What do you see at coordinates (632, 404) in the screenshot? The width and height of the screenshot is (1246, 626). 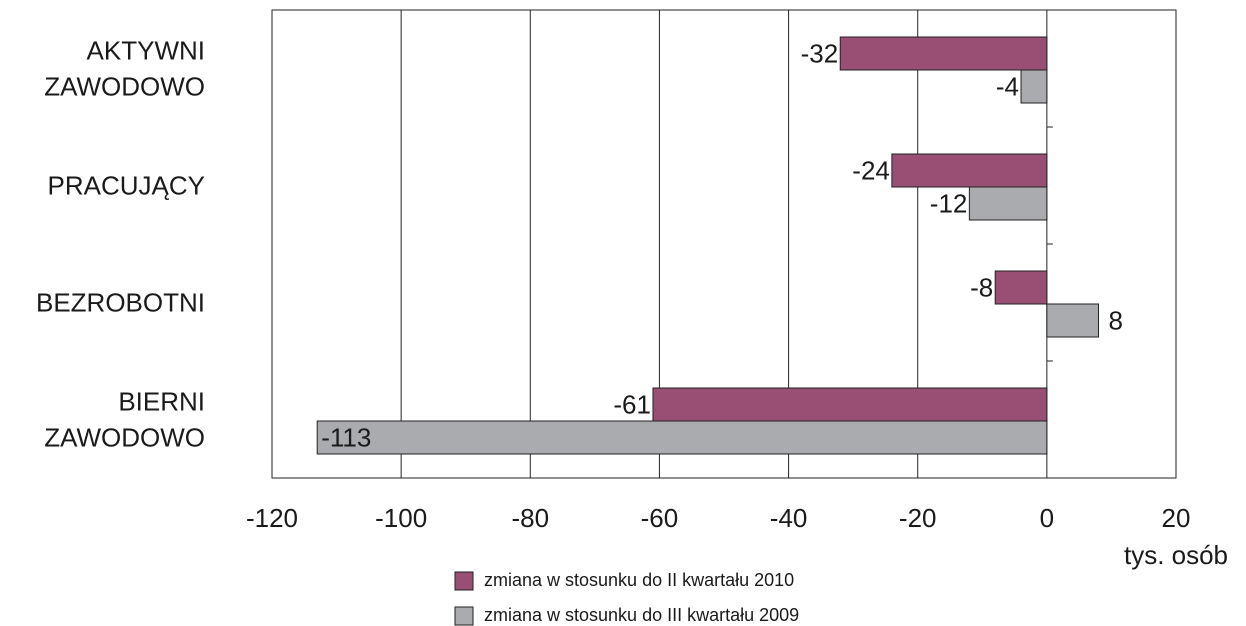 I see `data-label: -61` at bounding box center [632, 404].